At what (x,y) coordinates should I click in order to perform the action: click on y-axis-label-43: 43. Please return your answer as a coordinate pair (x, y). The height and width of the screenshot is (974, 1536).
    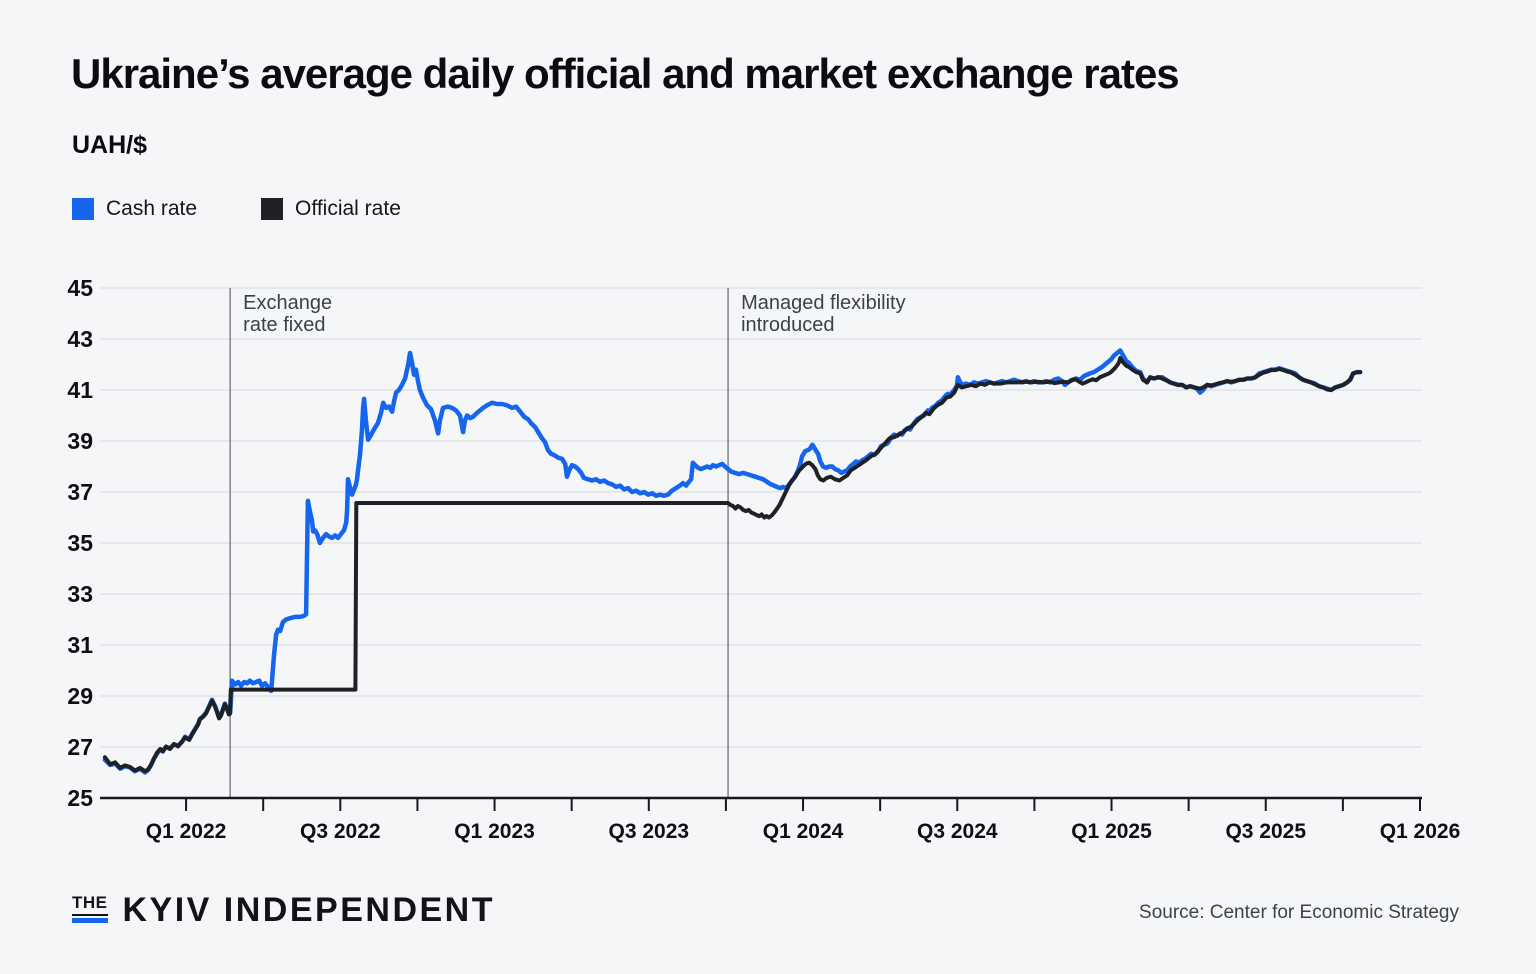
    Looking at the image, I should click on (80, 339).